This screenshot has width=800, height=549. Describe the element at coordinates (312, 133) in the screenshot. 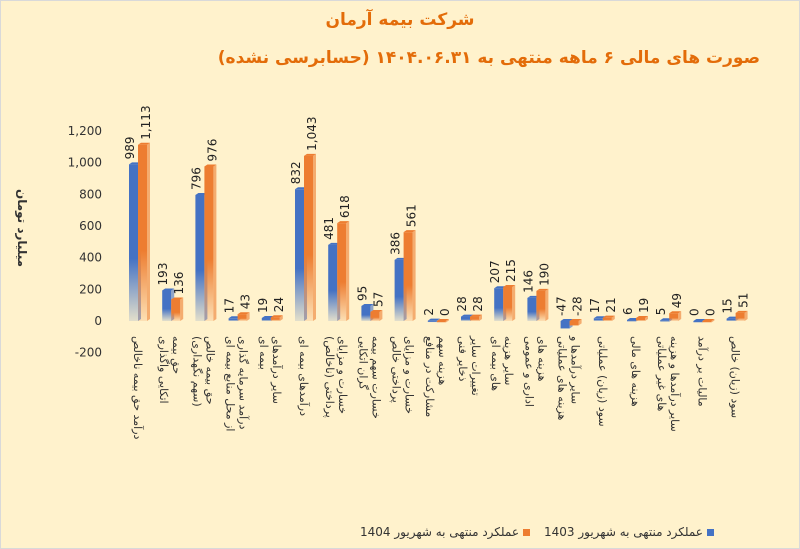

I see `data-label: 1,043` at that location.